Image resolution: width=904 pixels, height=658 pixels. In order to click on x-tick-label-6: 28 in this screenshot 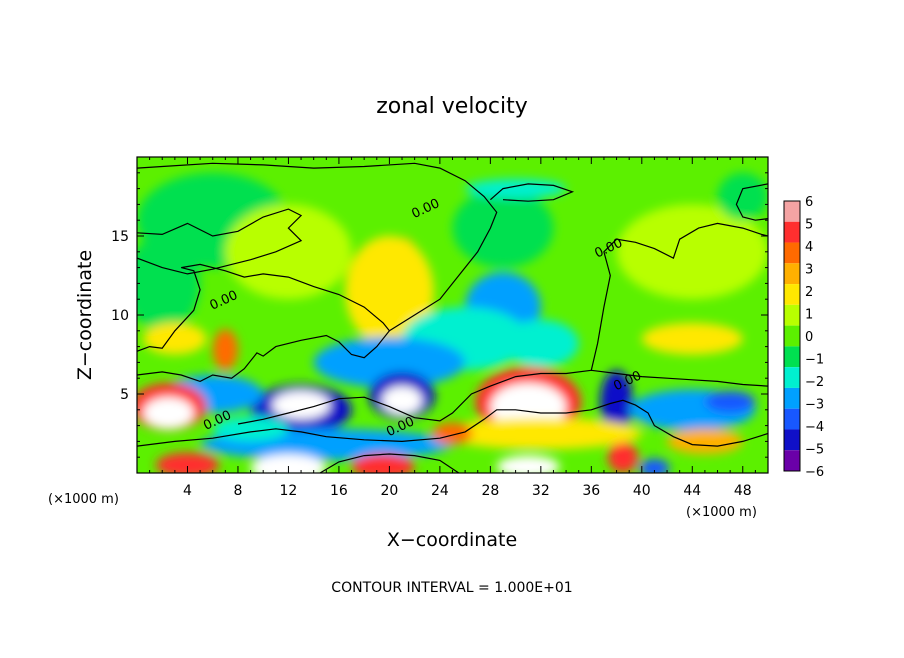, I will do `click(490, 491)`.